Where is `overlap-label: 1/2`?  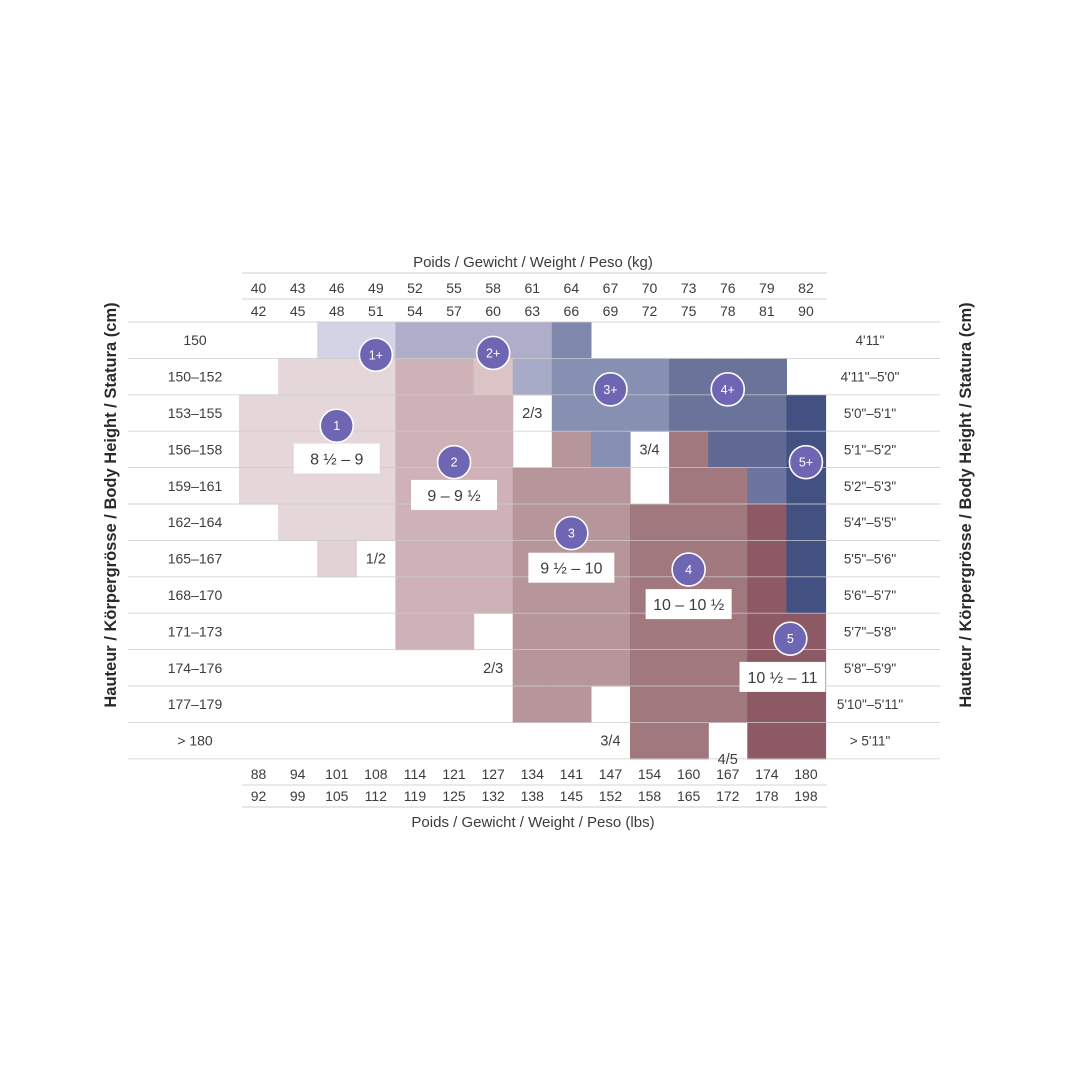 overlap-label: 1/2 is located at coordinates (376, 560).